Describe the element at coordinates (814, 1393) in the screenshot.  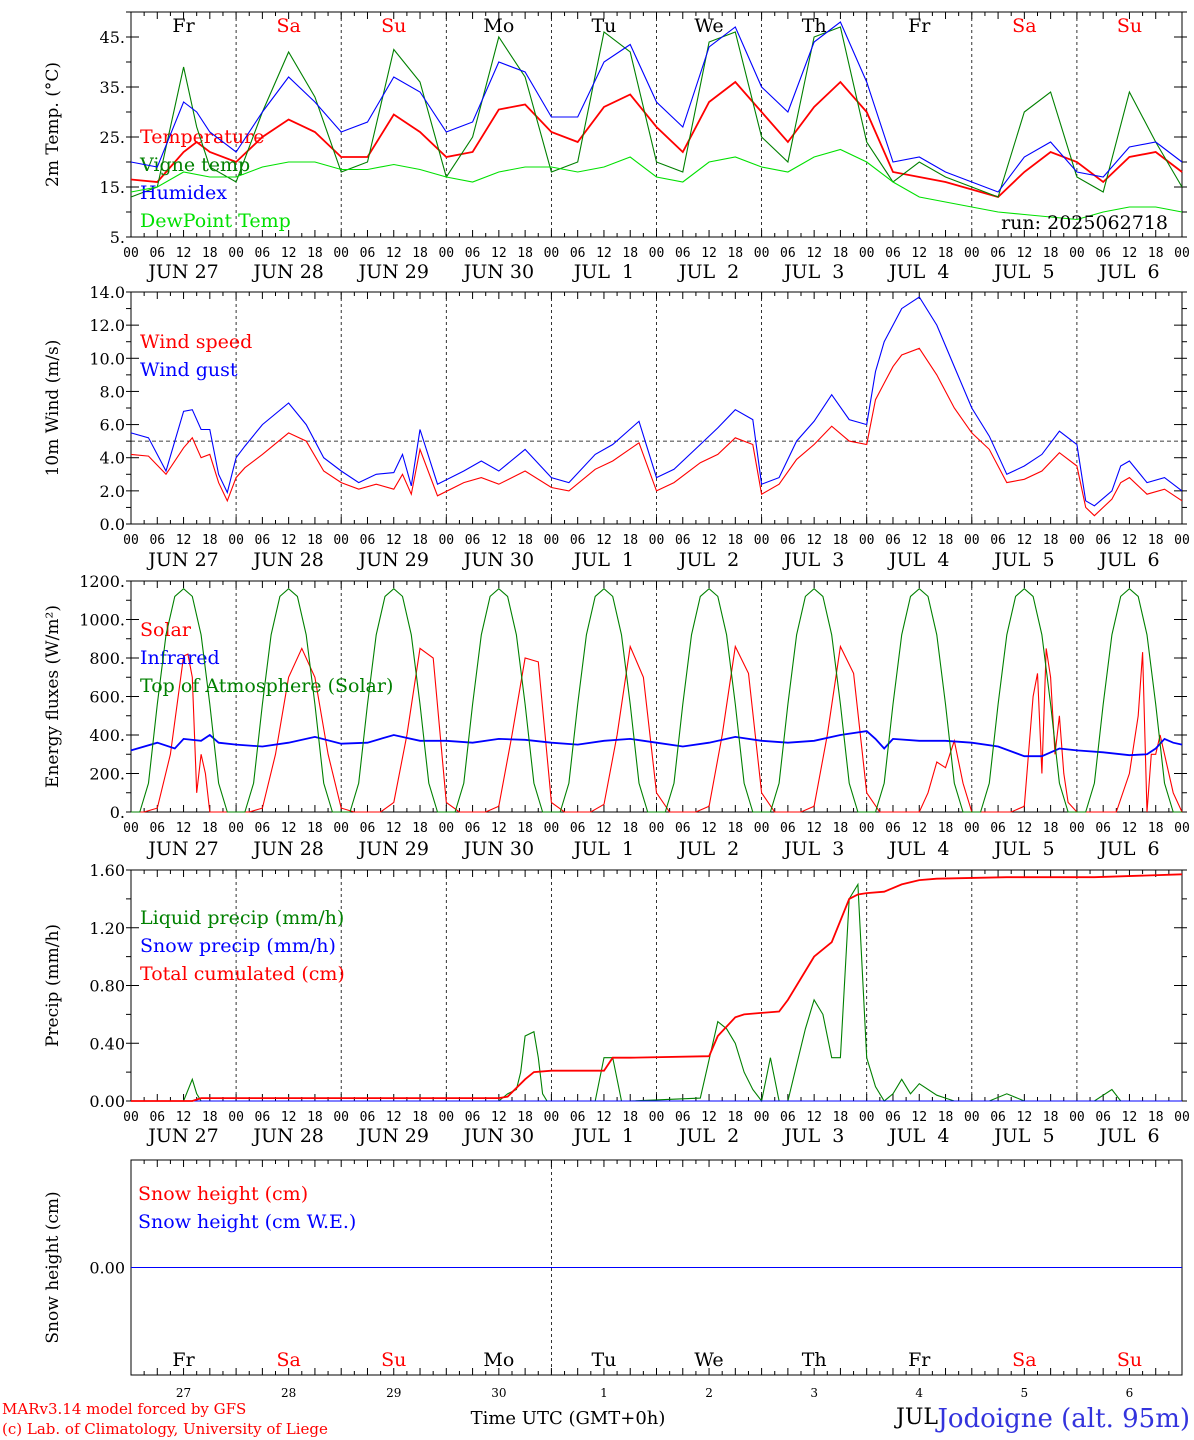
I see `day-number-label: 3` at that location.